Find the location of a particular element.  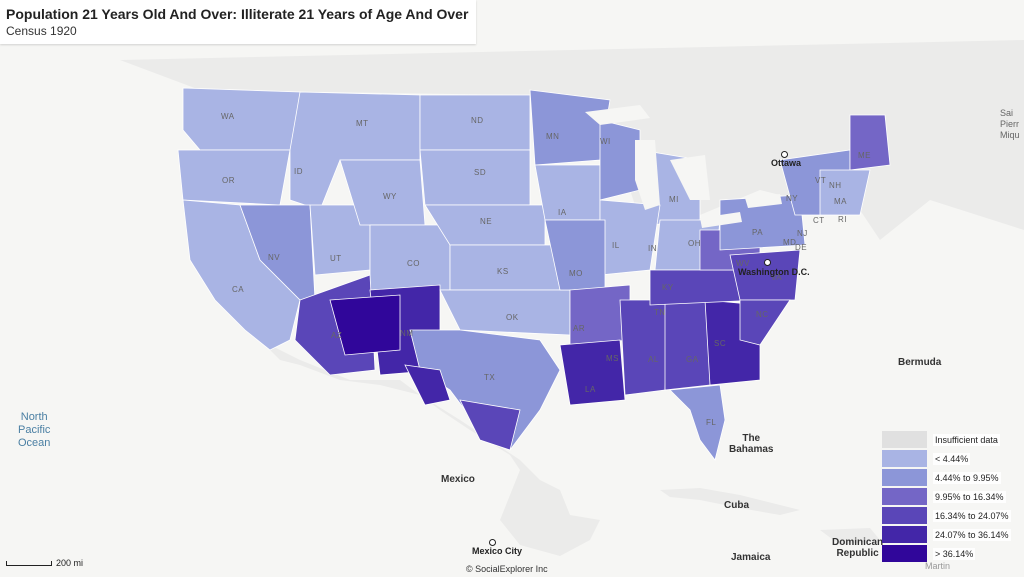

state-label-nv: NV is located at coordinates (274, 257).